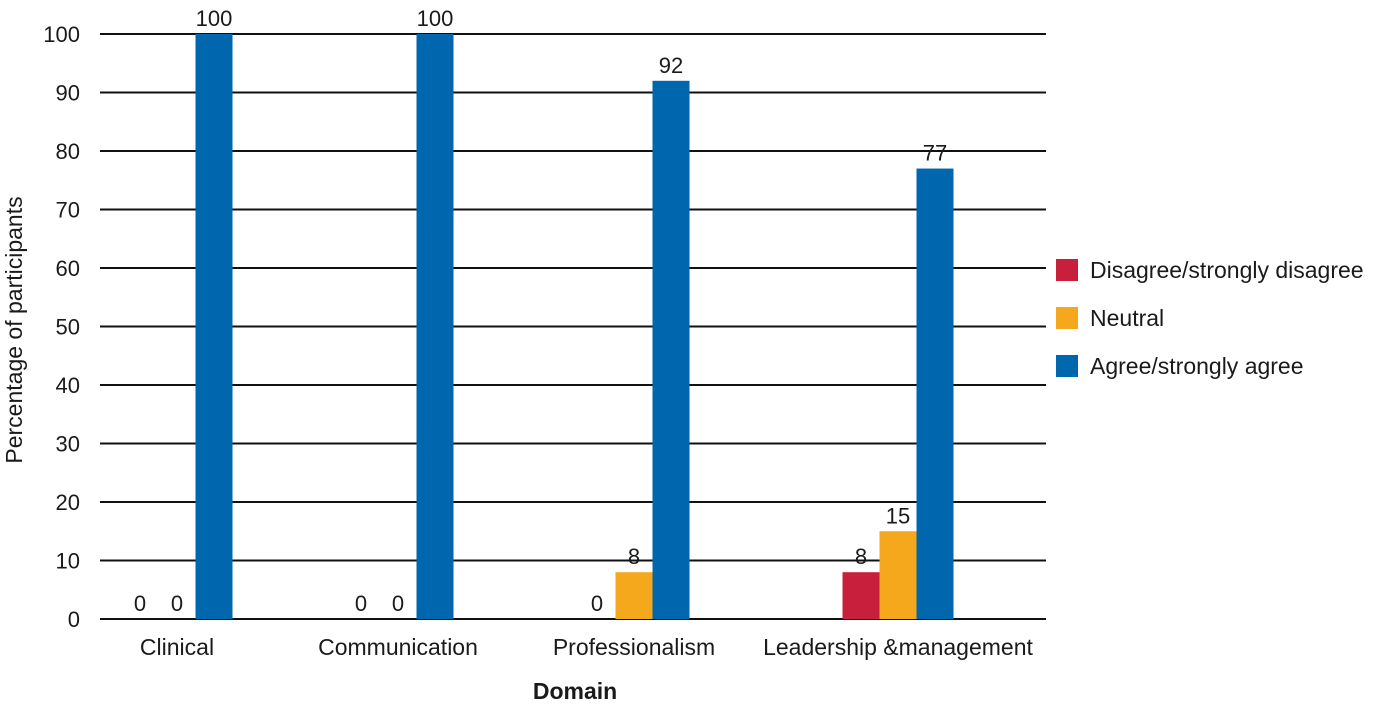  Describe the element at coordinates (68, 502) in the screenshot. I see `y-tick-label: 20` at that location.